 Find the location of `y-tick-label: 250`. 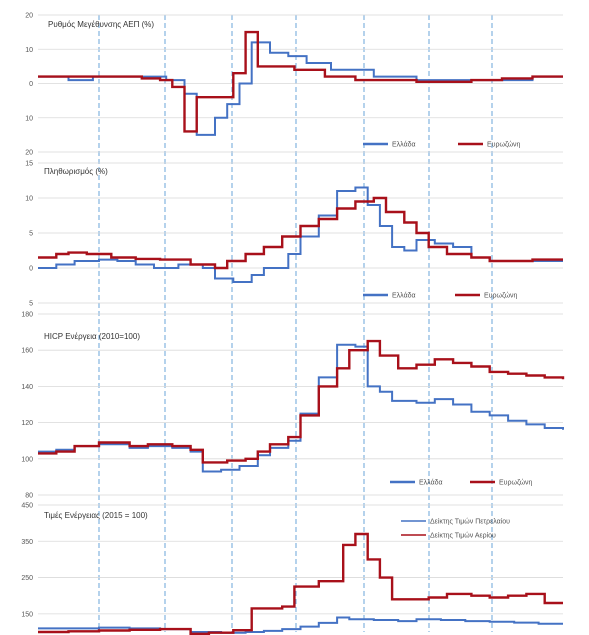

y-tick-label: 250 is located at coordinates (27, 578).